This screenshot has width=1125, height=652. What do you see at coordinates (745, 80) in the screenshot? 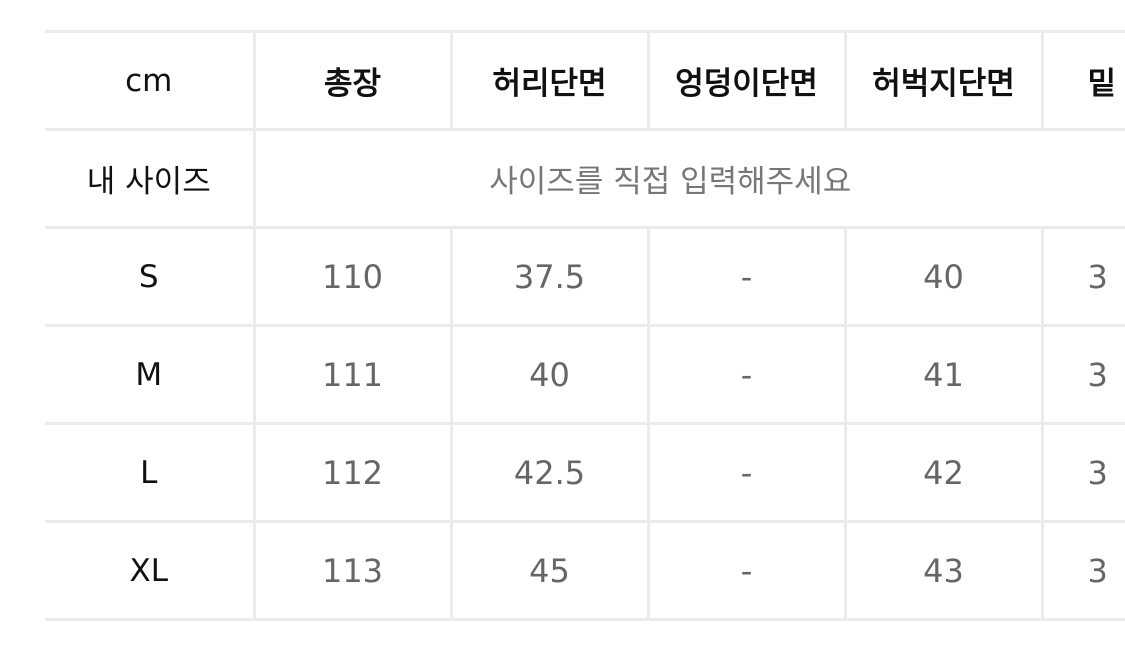
I see `header-cell: 엉덩이단면` at bounding box center [745, 80].